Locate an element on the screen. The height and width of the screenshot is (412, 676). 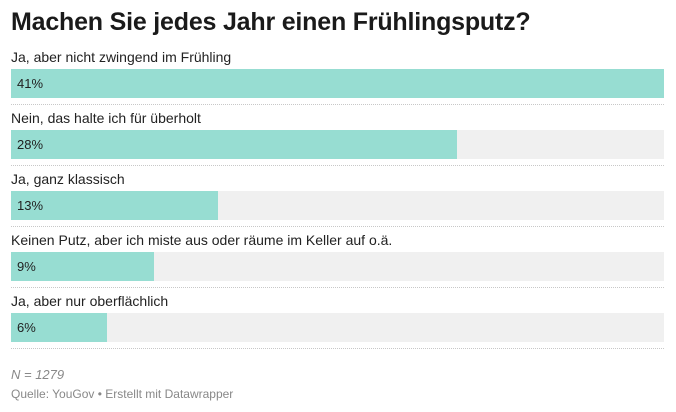
value-label: 41% is located at coordinates (30, 83).